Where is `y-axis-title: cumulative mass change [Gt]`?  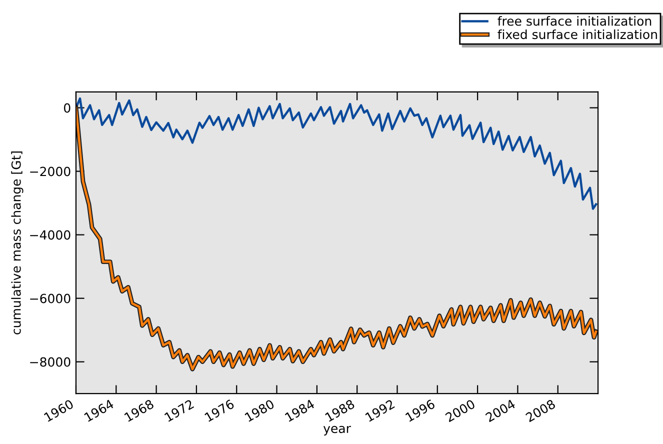 y-axis-title: cumulative mass change [Gt] is located at coordinates (17, 243).